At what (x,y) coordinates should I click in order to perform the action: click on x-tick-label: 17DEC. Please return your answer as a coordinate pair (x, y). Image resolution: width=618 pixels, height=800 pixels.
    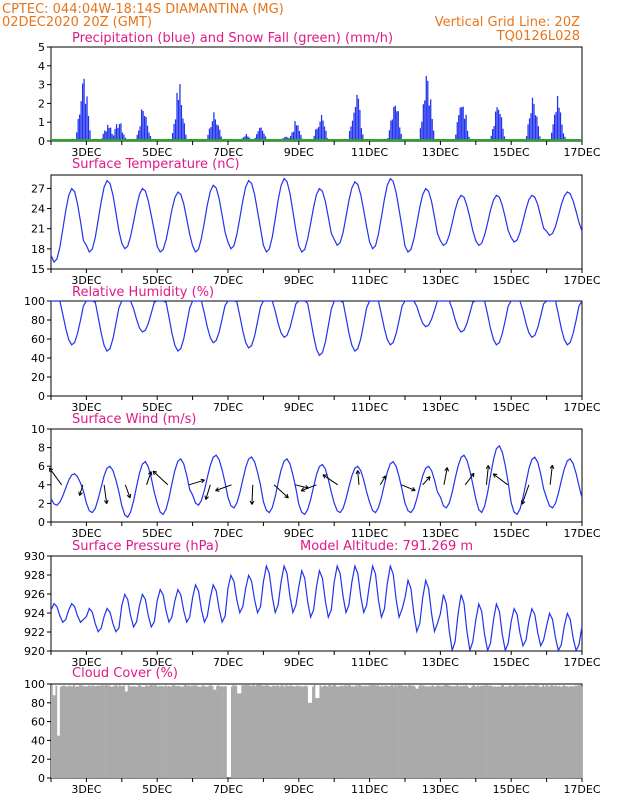
    Looking at the image, I should click on (581, 789).